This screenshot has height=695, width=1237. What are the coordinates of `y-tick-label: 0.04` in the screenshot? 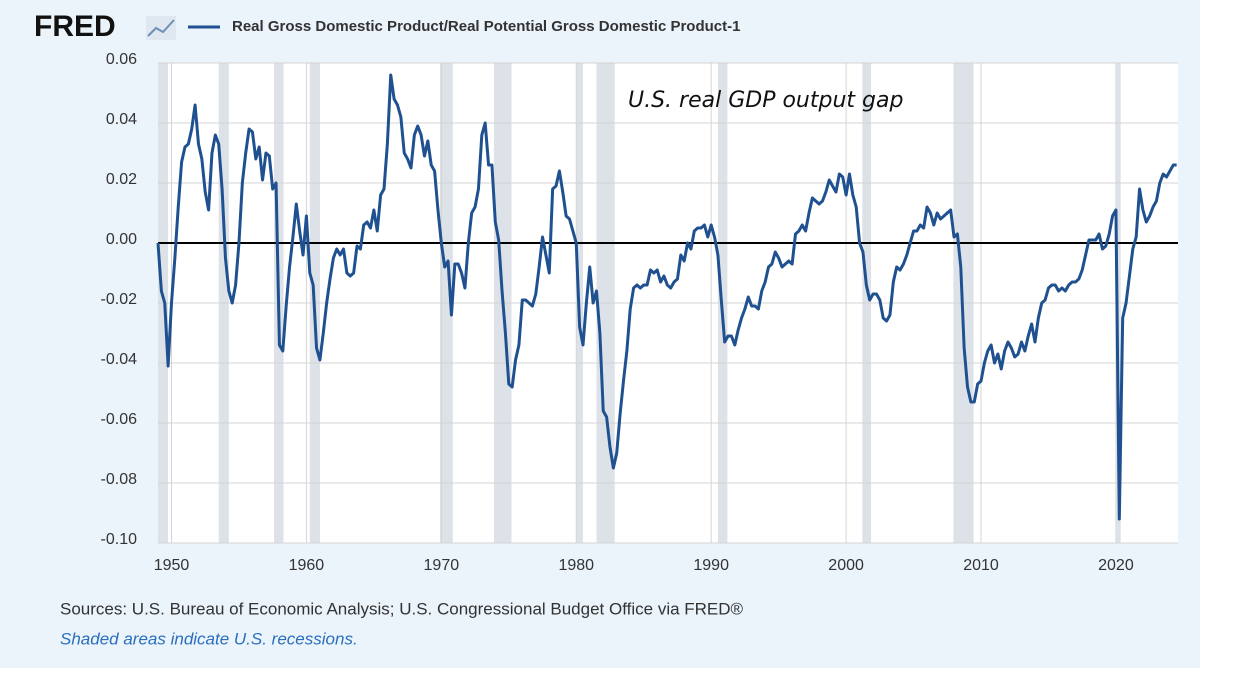 It's located at (121, 119).